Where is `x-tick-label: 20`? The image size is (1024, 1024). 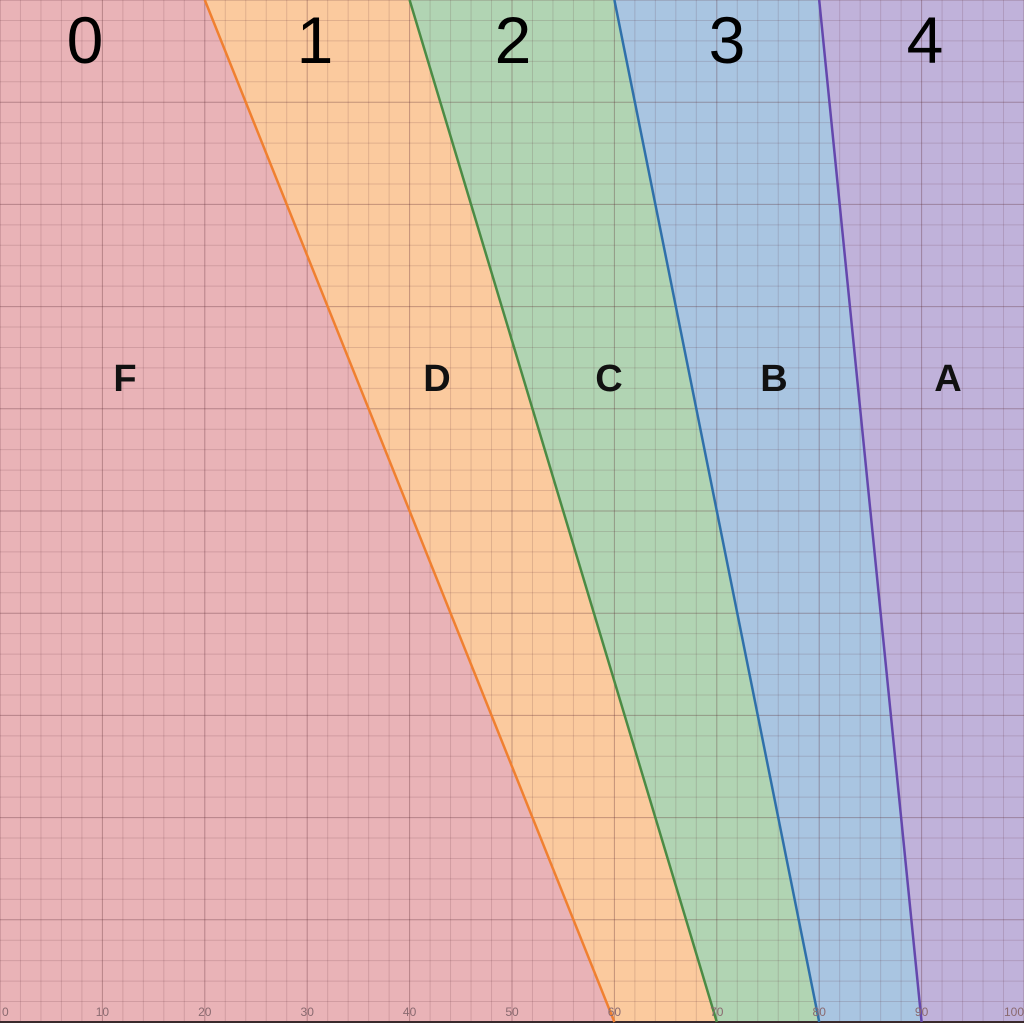 x-tick-label: 20 is located at coordinates (205, 1012).